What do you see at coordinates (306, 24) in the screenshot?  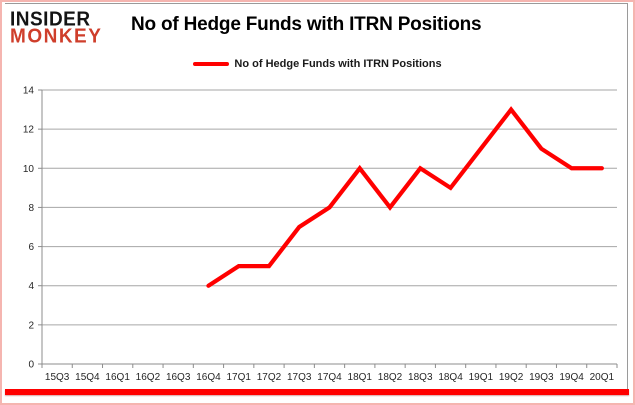 I see `chart-title: No of Hedge Funds with ITRN Positions` at bounding box center [306, 24].